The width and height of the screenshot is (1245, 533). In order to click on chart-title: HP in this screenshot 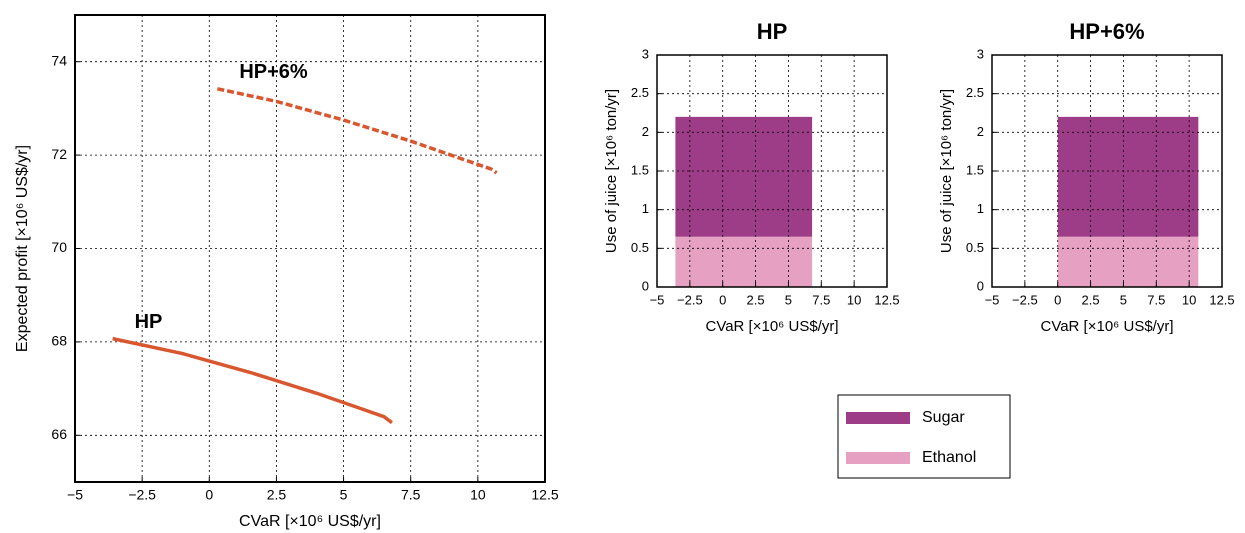, I will do `click(772, 31)`.